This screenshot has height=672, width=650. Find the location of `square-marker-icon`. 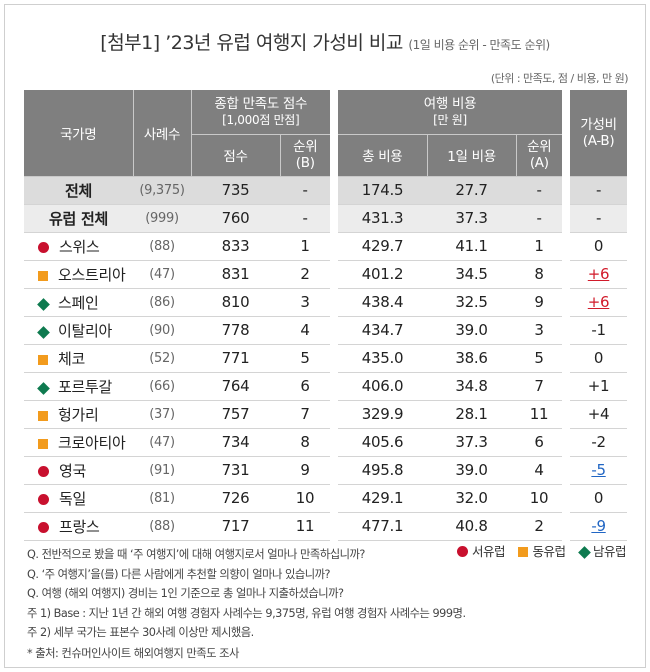

square-marker-icon is located at coordinates (43, 359).